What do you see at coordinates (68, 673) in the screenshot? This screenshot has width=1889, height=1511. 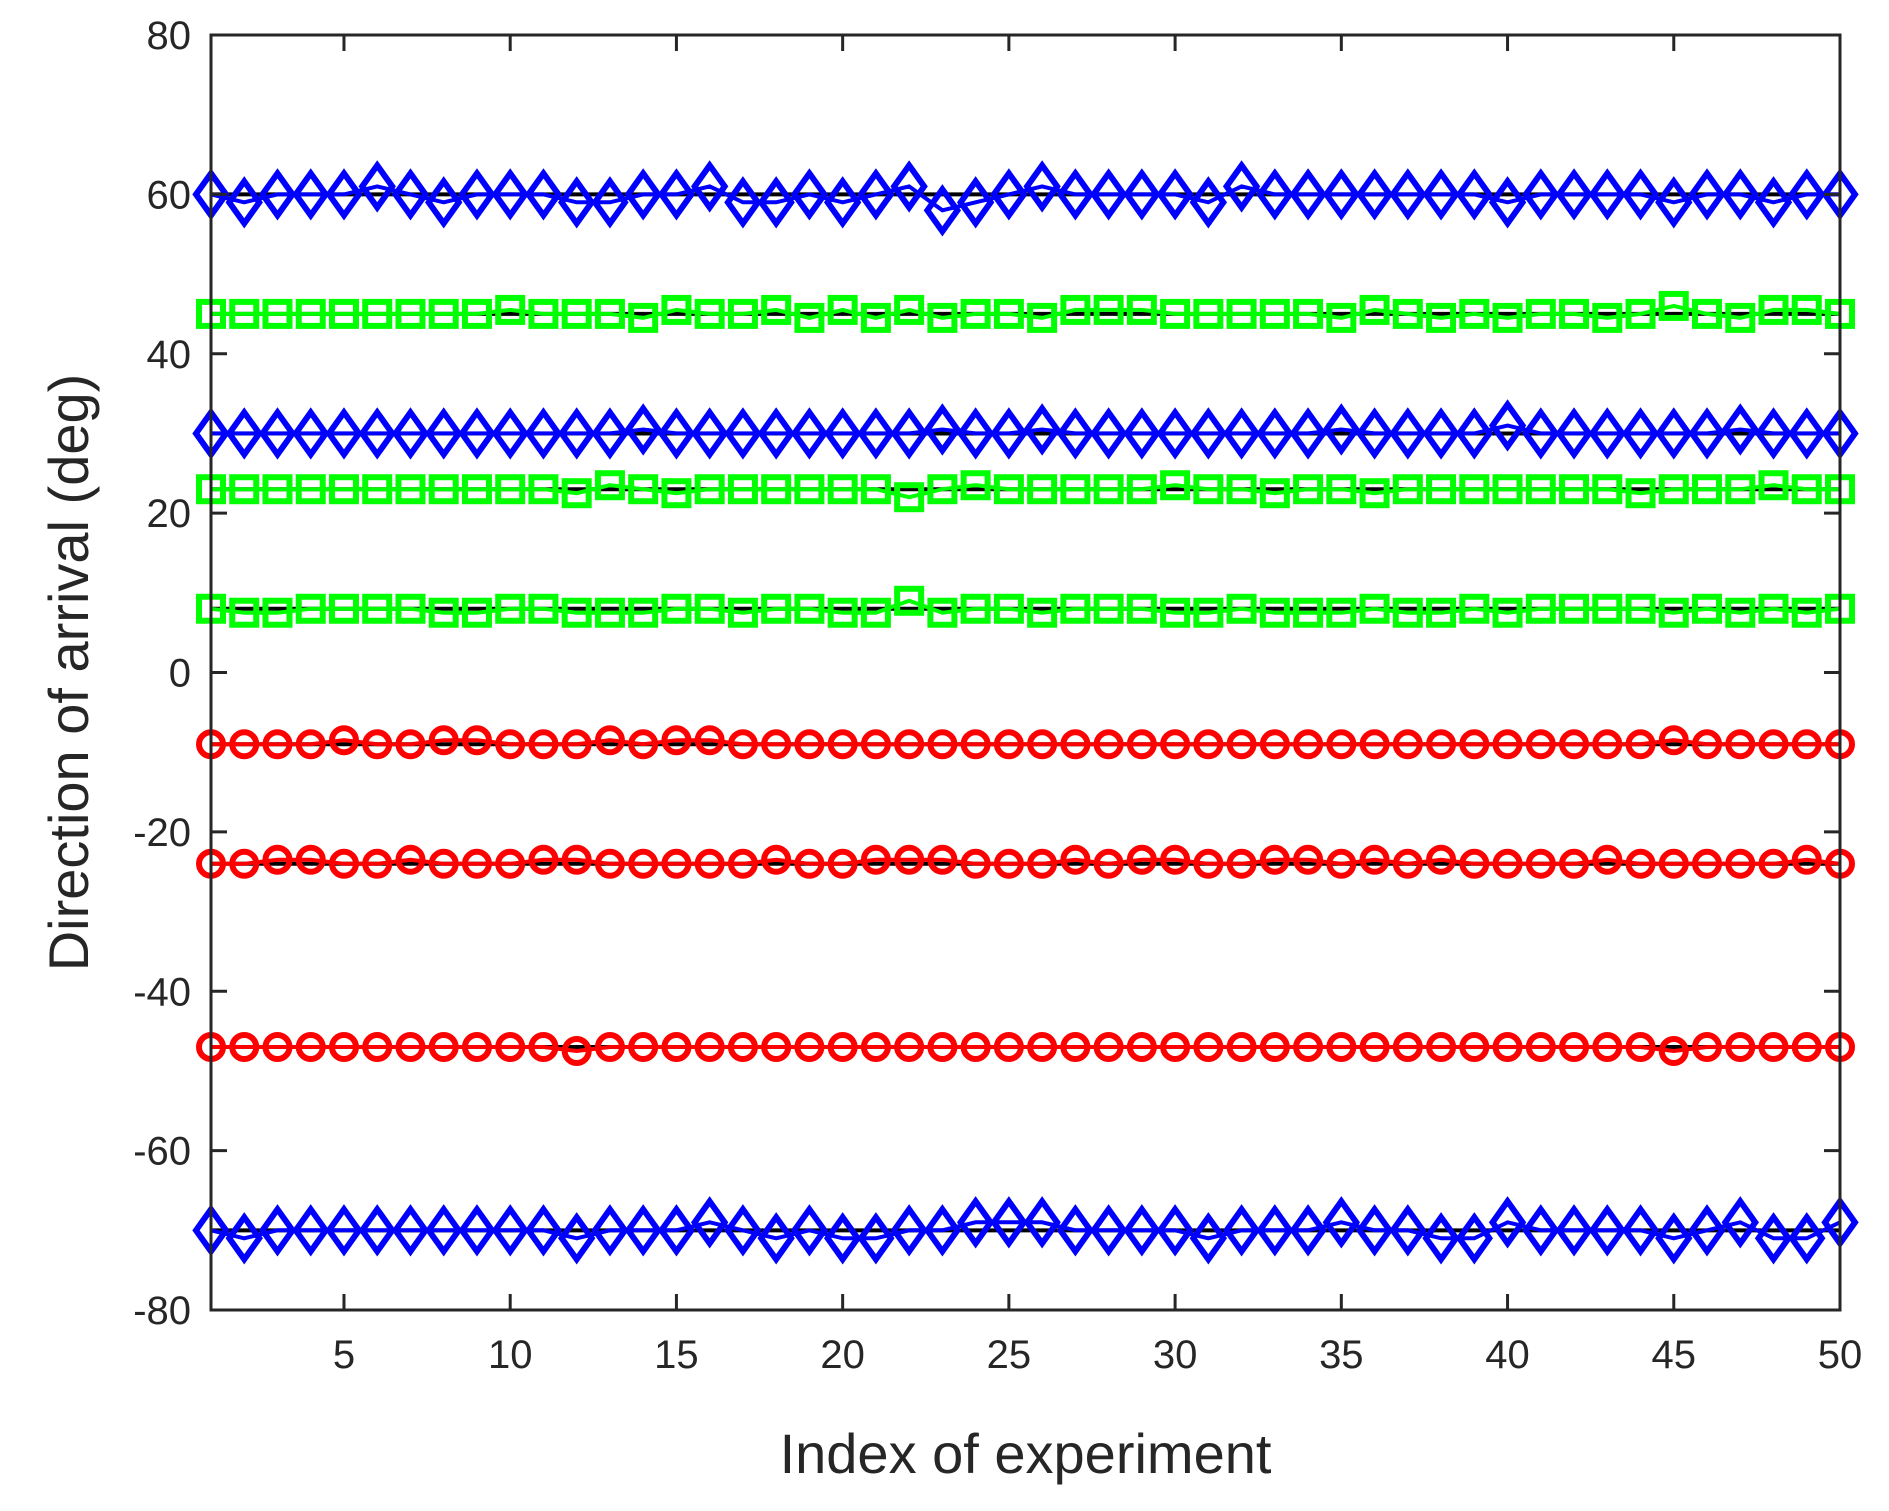 I see `y-axis-title: Direction of arrival (deg)` at bounding box center [68, 673].